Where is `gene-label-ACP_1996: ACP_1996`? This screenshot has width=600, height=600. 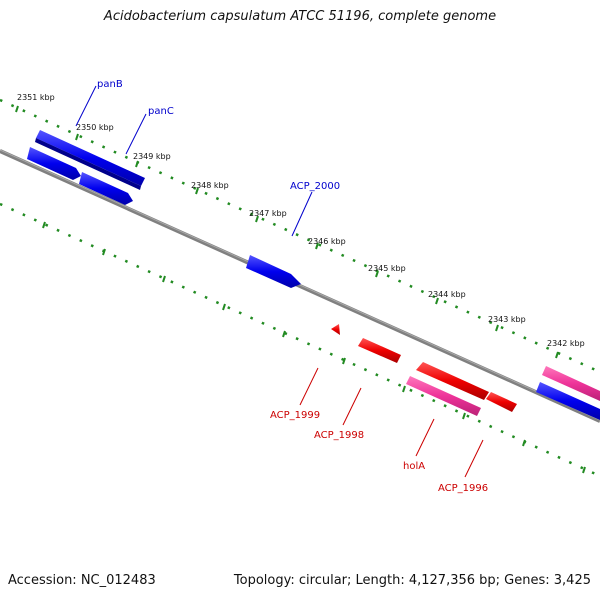 gene-label-ACP_1996: ACP_1996 is located at coordinates (463, 488).